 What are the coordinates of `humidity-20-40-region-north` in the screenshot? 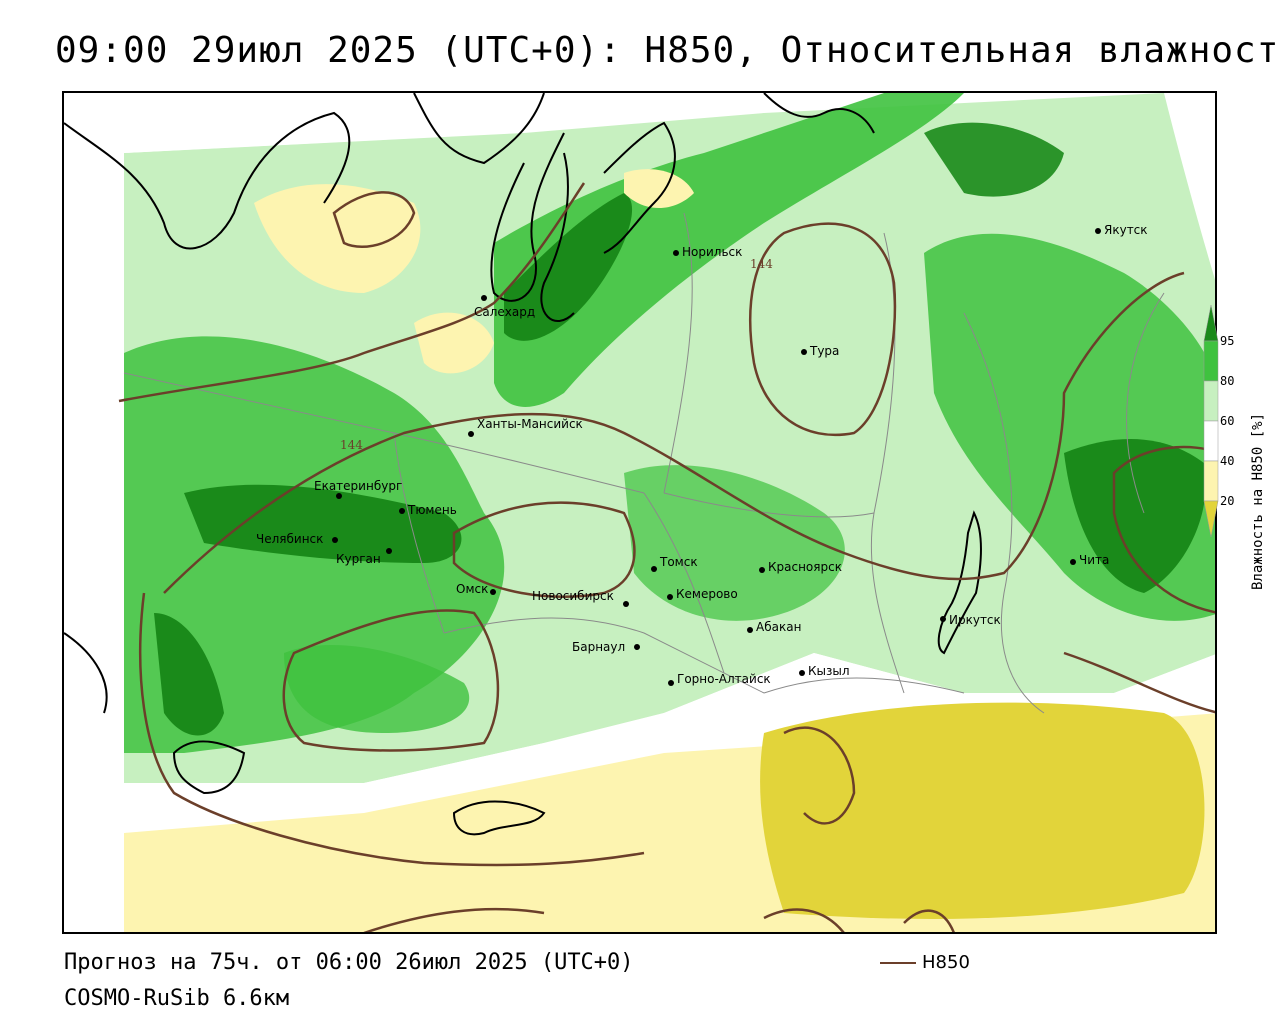 It's located at (337, 238).